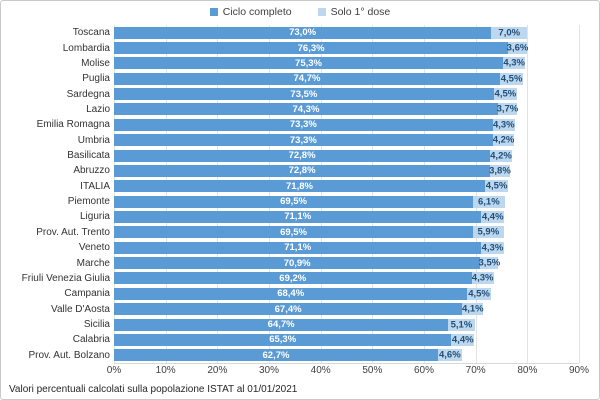 The image size is (600, 400). I want to click on bar-value-ciclo-completo: 68,4%, so click(291, 294).